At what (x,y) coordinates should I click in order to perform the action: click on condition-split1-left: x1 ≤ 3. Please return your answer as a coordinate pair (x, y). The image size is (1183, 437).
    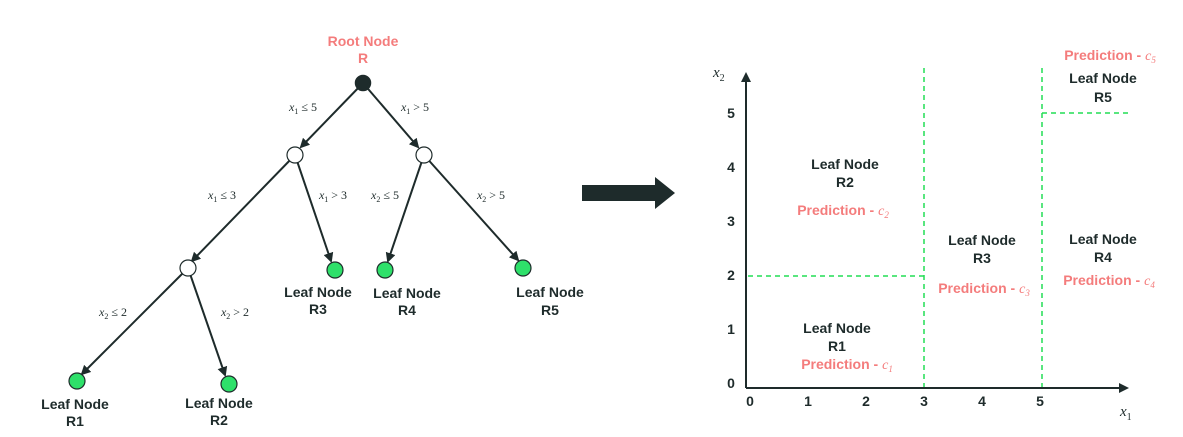
    Looking at the image, I should click on (221, 196).